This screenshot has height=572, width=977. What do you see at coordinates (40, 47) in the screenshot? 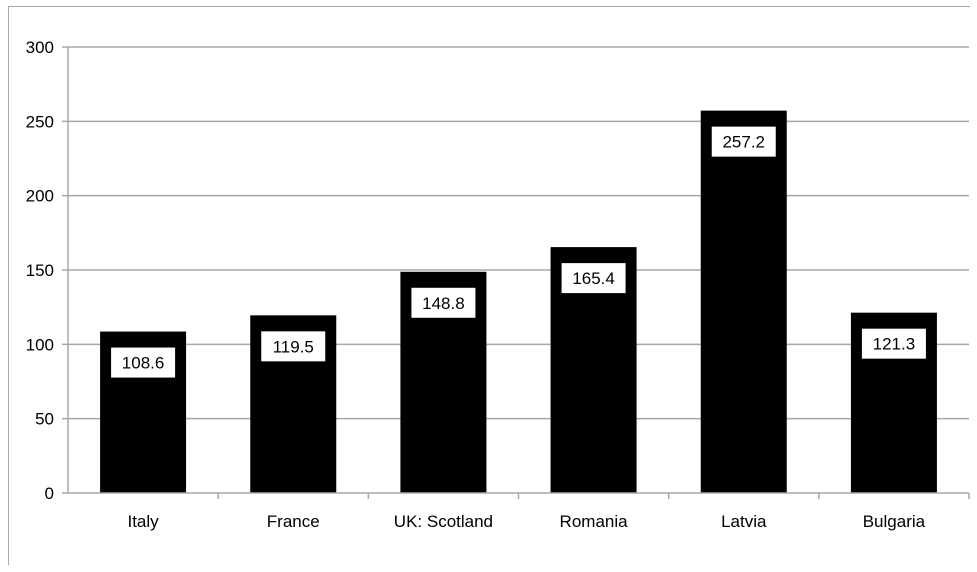
I see `y-tick-label: 300` at bounding box center [40, 47].